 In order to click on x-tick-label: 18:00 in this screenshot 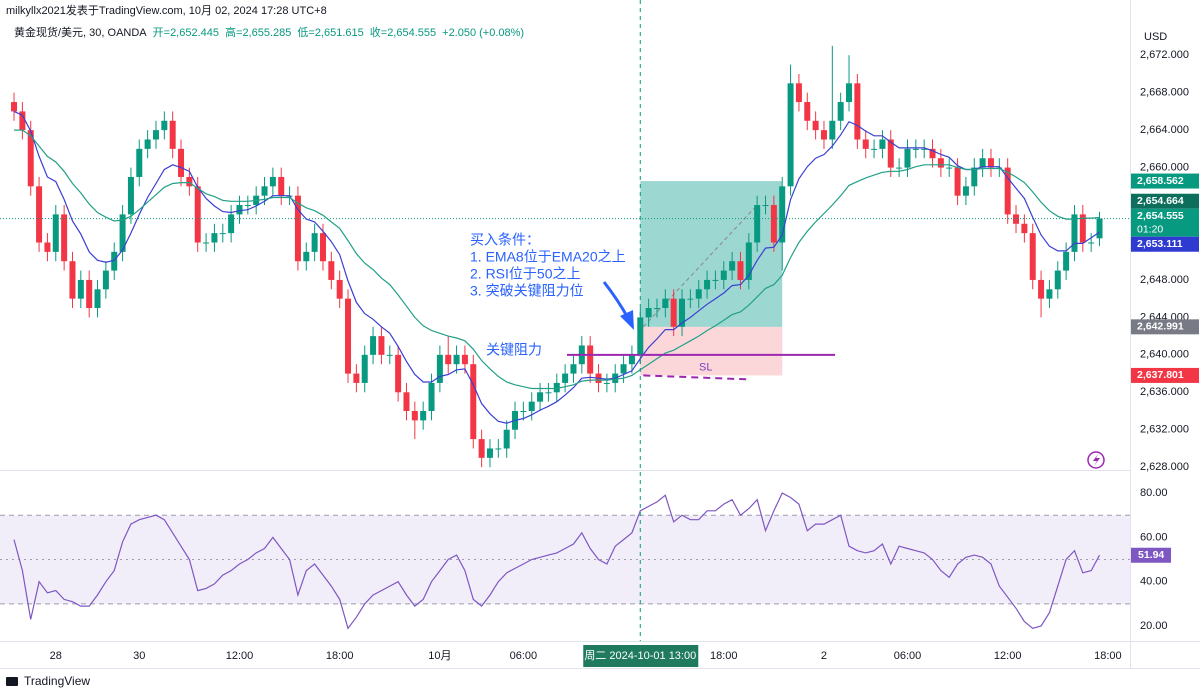, I will do `click(724, 656)`.